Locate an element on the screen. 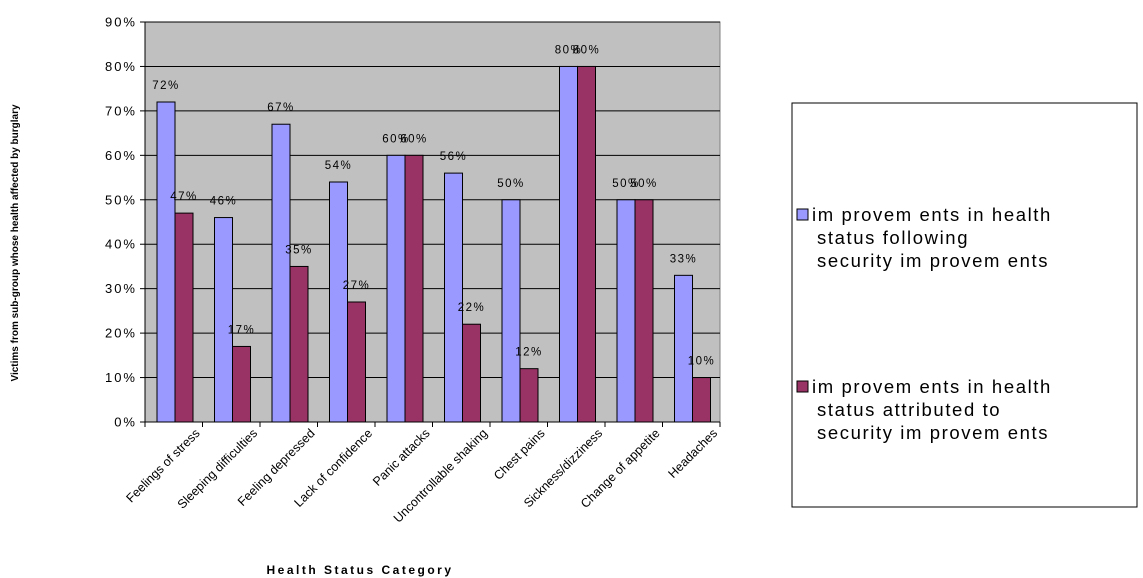 This screenshot has height=578, width=1143. y-tick-label: 10% is located at coordinates (121, 377).